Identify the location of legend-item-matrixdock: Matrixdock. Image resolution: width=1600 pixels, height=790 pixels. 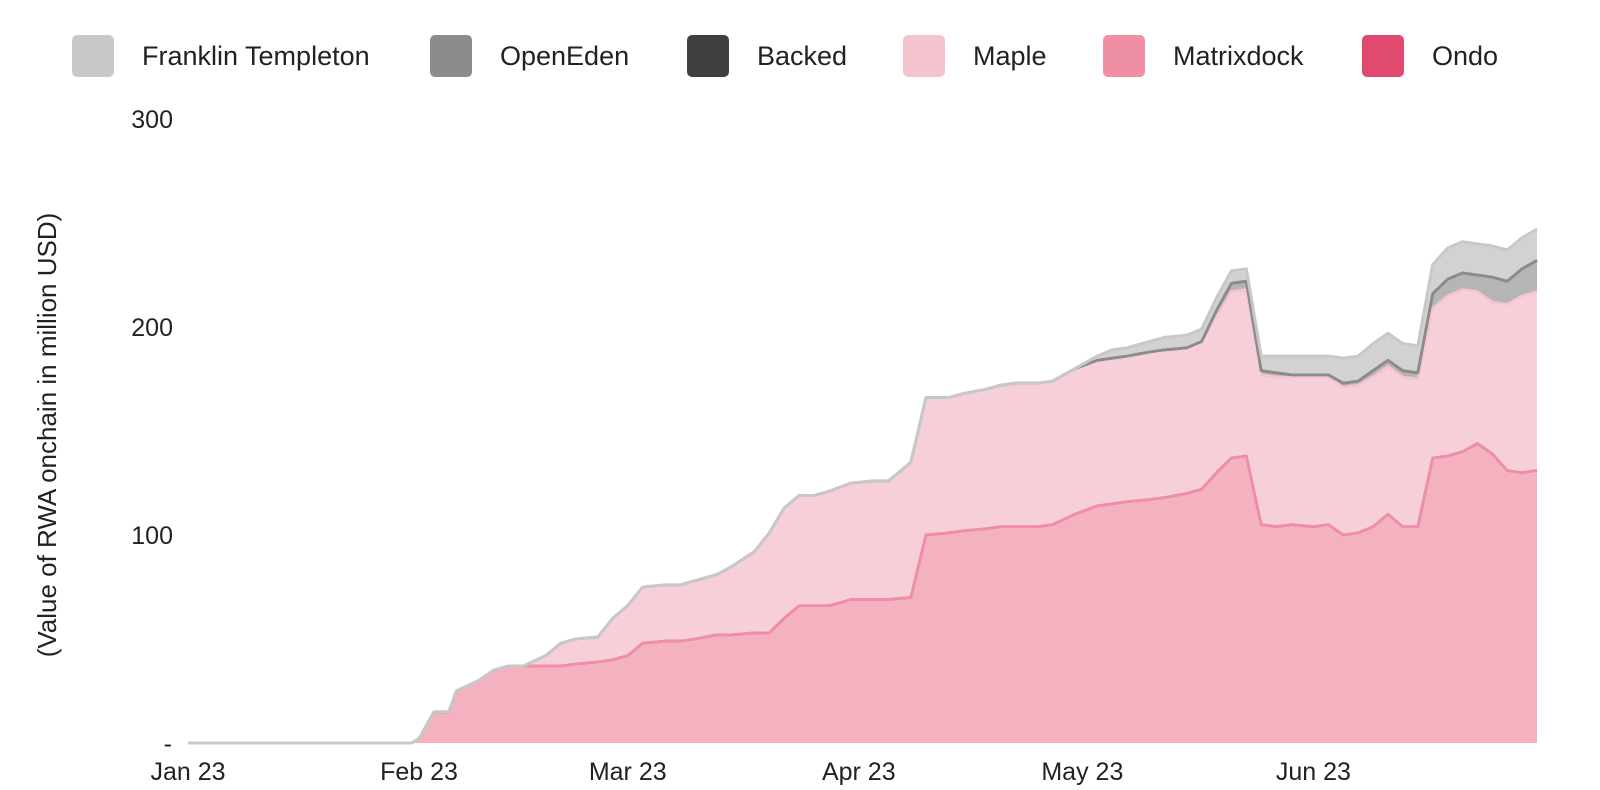
(1203, 56).